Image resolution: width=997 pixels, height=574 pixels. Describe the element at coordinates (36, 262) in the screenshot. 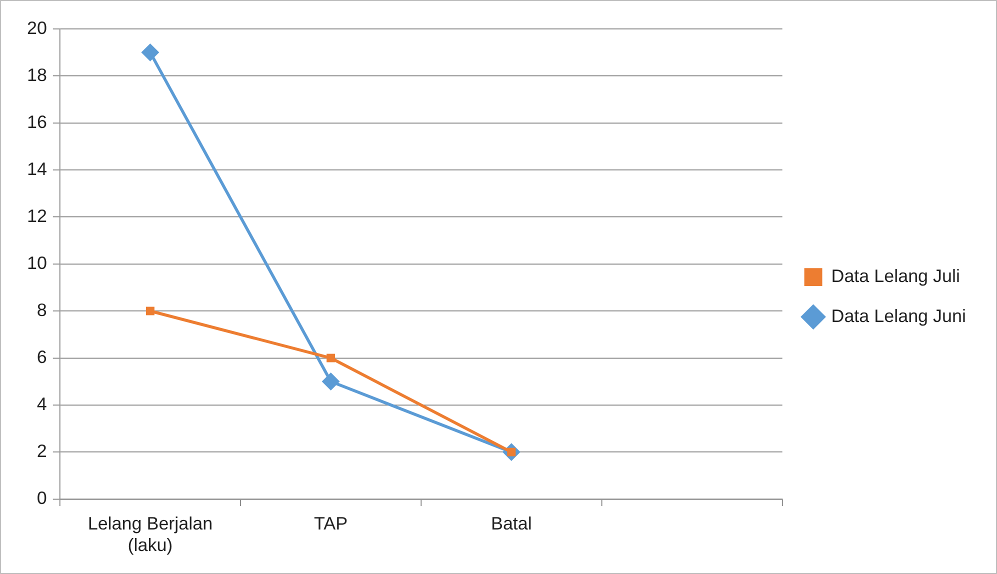

I see `y-tick-label: 10` at that location.